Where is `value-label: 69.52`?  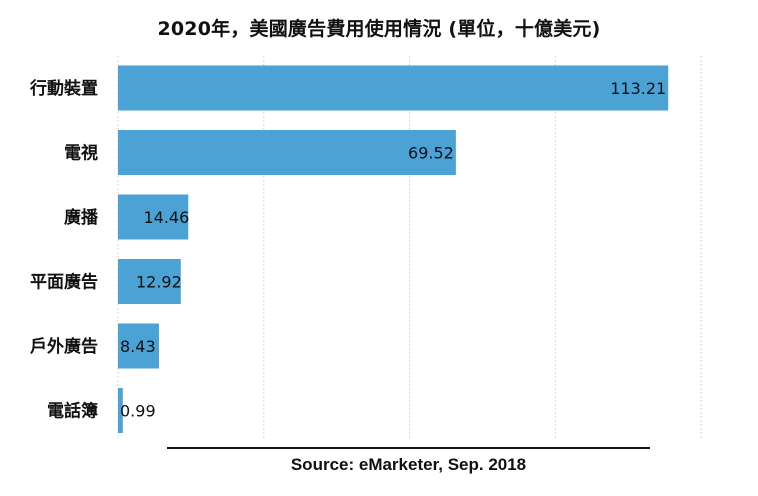
value-label: 69.52 is located at coordinates (431, 153).